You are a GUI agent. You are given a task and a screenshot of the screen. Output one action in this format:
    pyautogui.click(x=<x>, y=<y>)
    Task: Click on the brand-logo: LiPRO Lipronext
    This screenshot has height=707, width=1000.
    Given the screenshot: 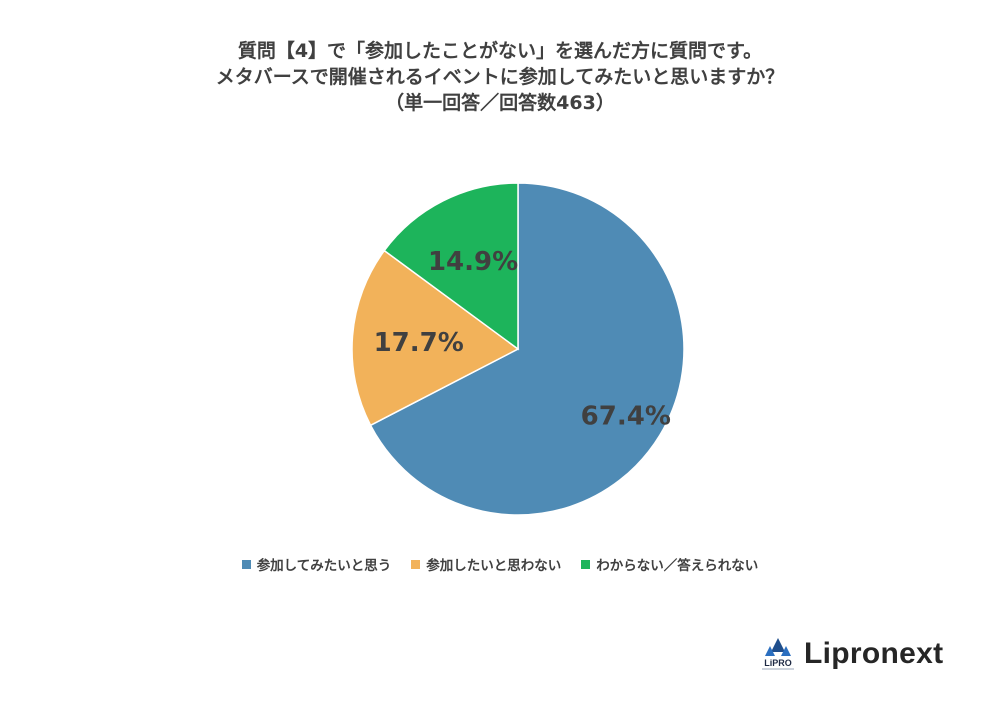 What is the action you would take?
    pyautogui.click(x=850, y=654)
    